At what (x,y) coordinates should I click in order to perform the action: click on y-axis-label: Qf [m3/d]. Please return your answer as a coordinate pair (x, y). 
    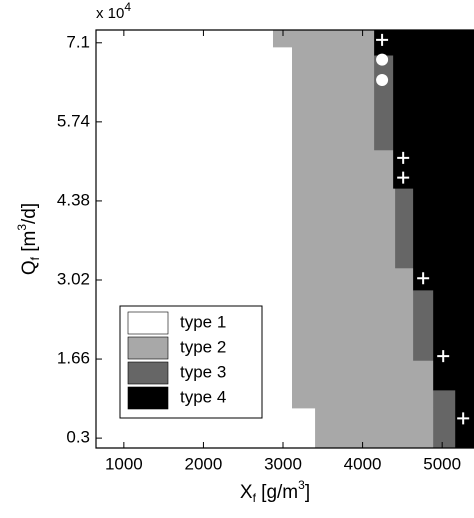
    Looking at the image, I should click on (28, 239).